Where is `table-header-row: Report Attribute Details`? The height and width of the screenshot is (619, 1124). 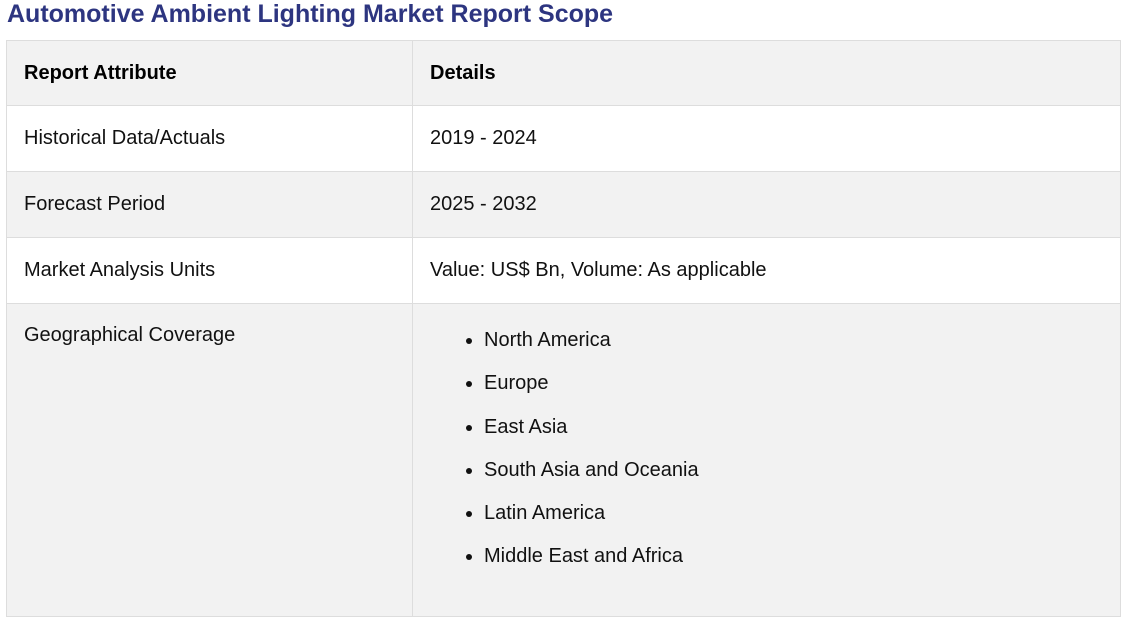 table-header-row: Report Attribute Details is located at coordinates (563, 73).